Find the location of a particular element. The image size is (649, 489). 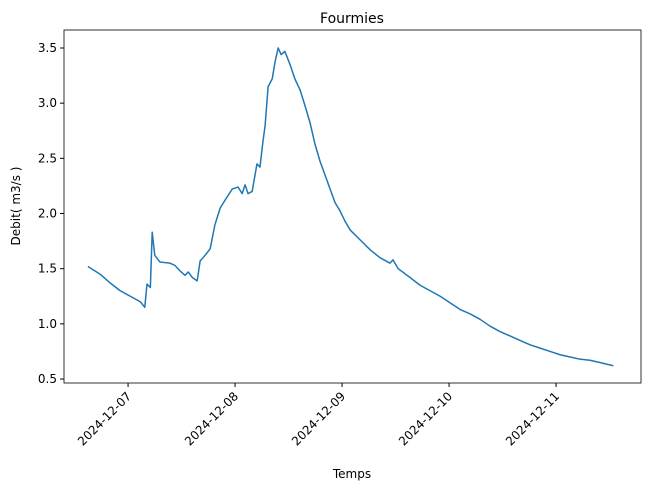

y-tick-label: 3.0 is located at coordinates (47, 103).